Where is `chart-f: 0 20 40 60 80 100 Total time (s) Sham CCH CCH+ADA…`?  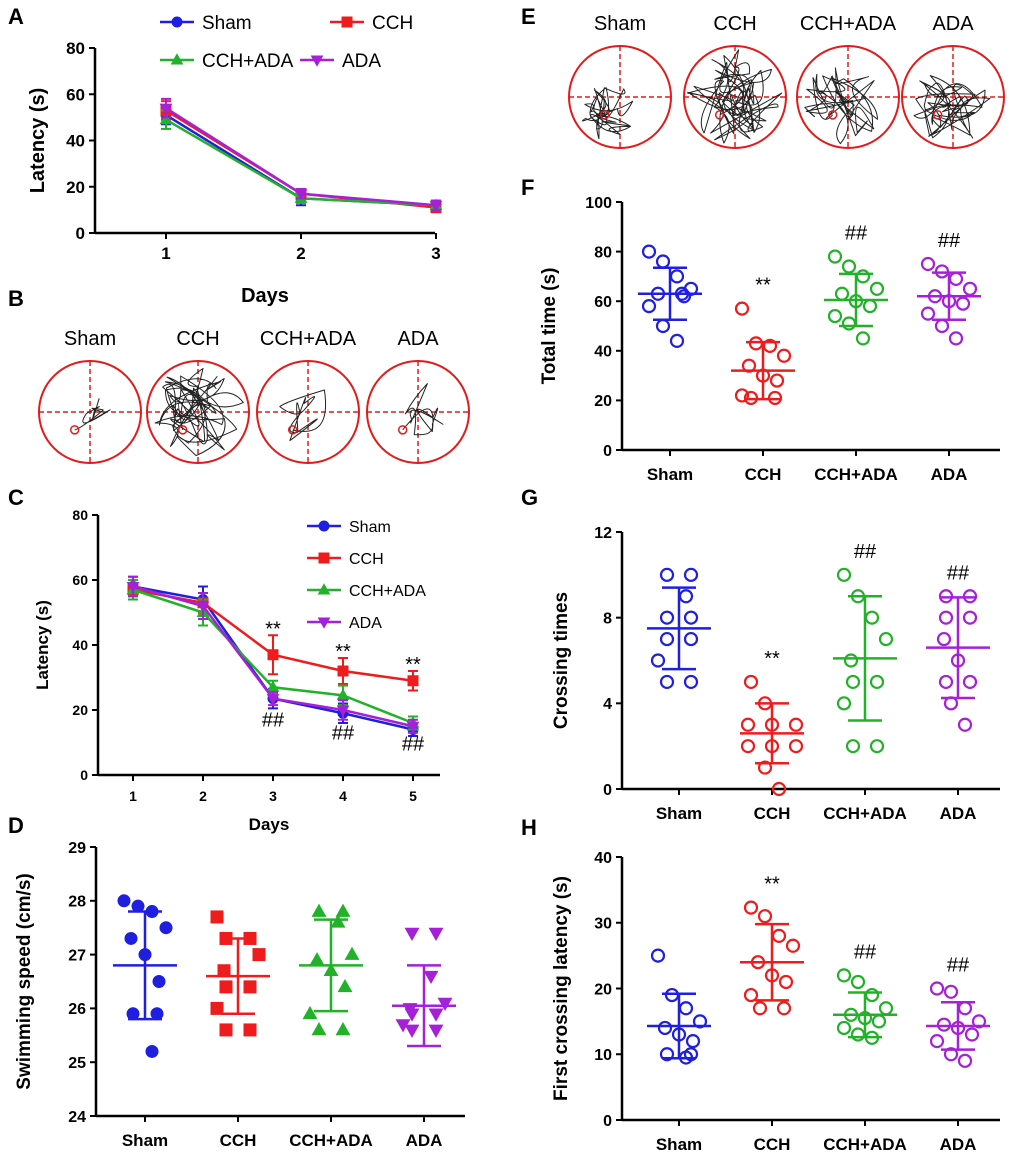 chart-f: 0 20 40 60 80 100 Total time (s) Sham CCH CCH+ADA… is located at coordinates (769, 339).